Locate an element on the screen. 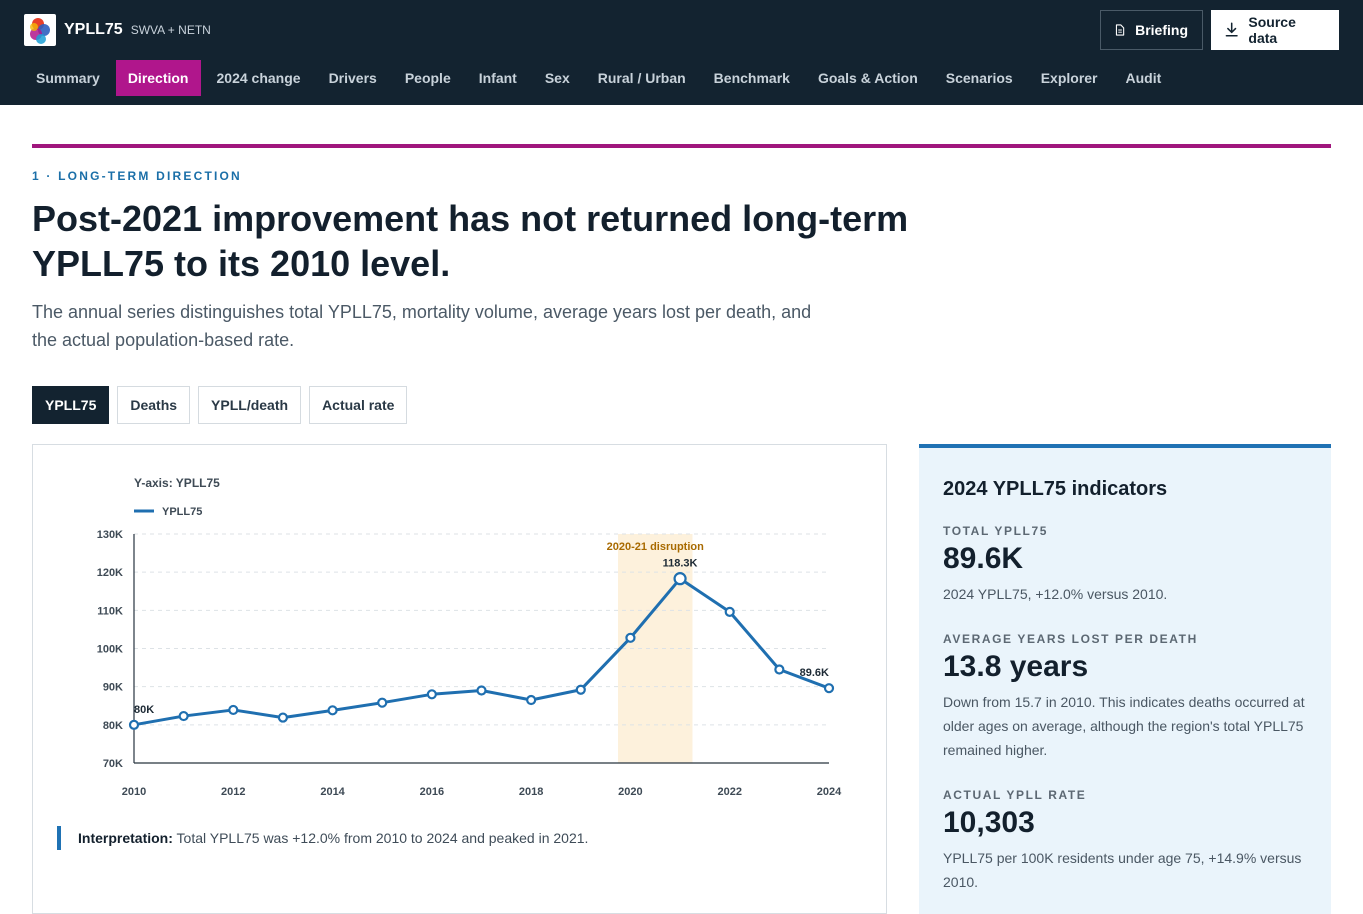 This screenshot has width=1363, height=914. data-label: 89.6K is located at coordinates (814, 673).